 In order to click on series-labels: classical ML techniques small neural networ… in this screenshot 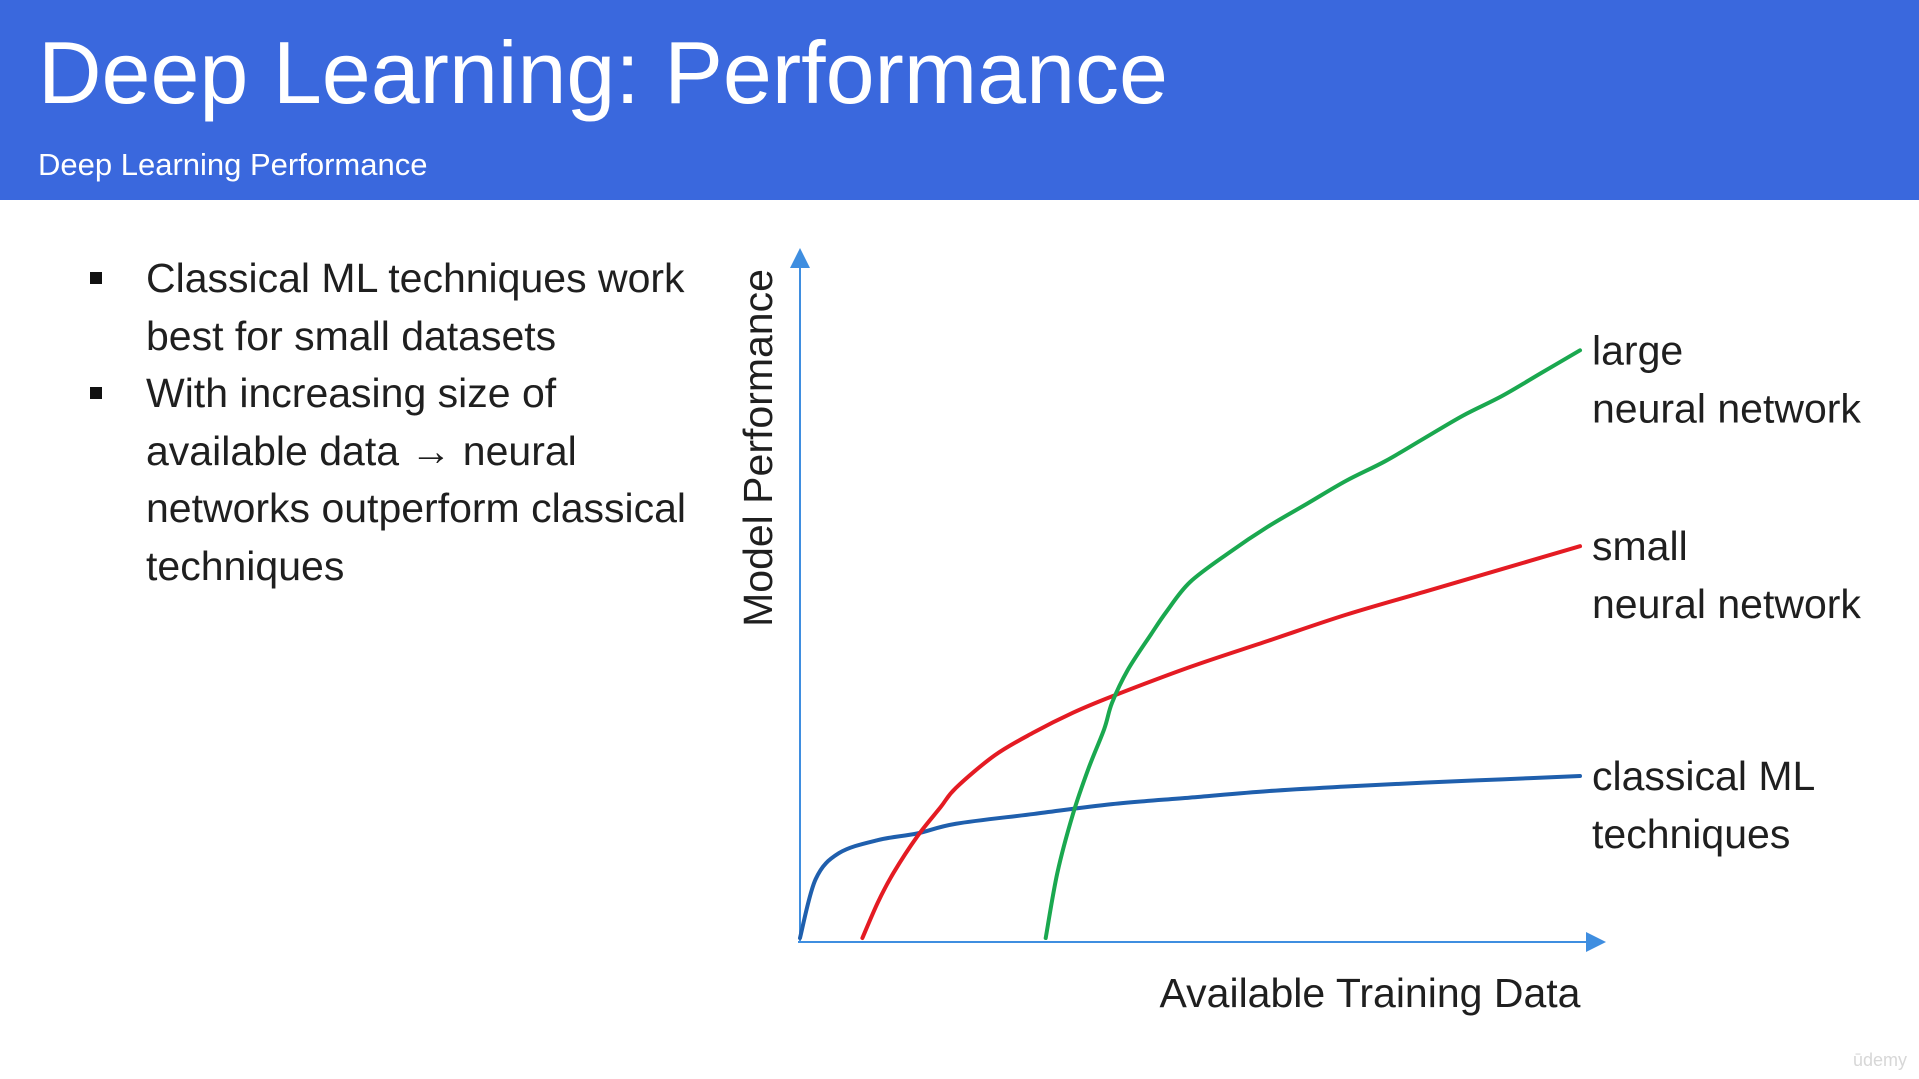, I will do `click(1726, 592)`.